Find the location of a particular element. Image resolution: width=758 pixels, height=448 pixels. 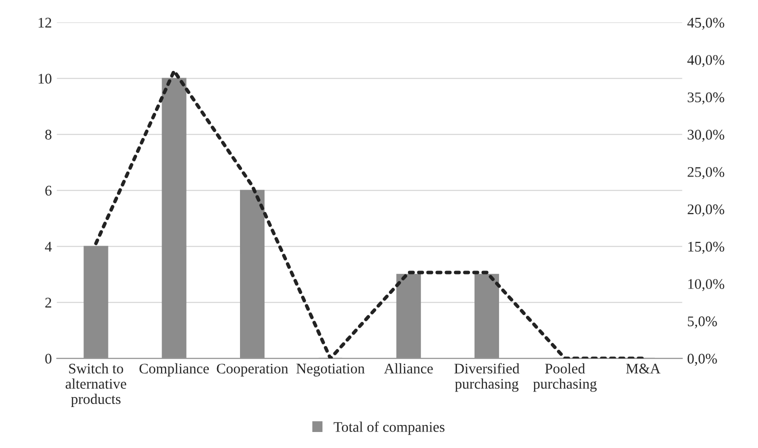

y-tick-label: 2 is located at coordinates (48, 303).